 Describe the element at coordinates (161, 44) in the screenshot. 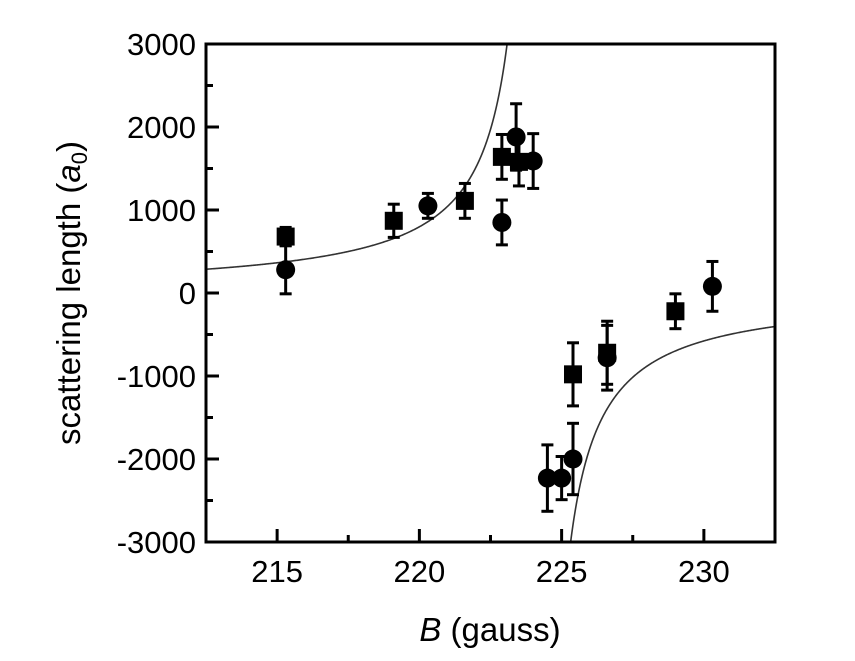

I see `y-tick-label: 3000` at that location.